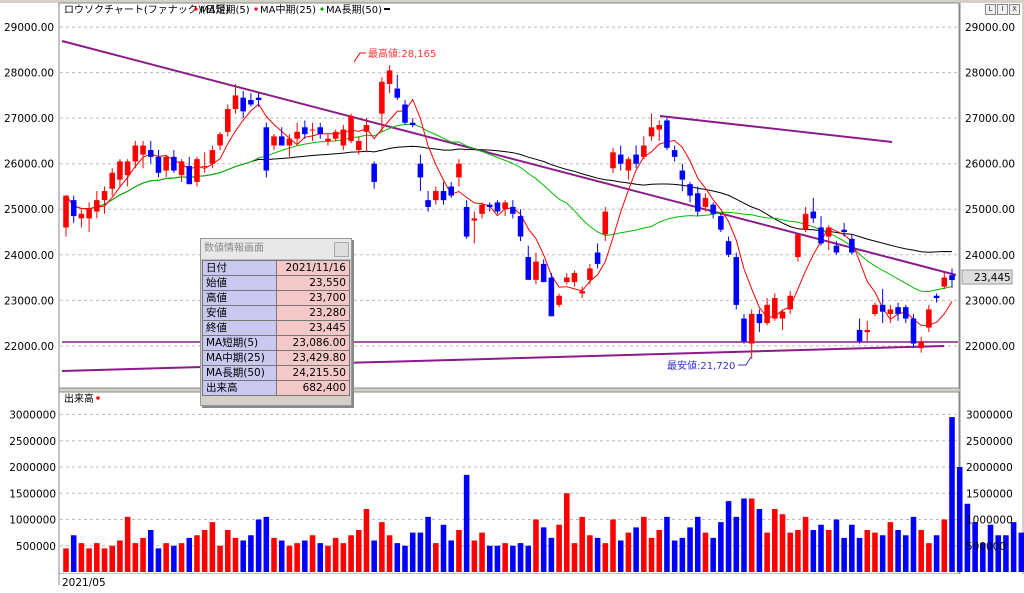  What do you see at coordinates (341, 249) in the screenshot?
I see `info-panel-close-button` at bounding box center [341, 249].